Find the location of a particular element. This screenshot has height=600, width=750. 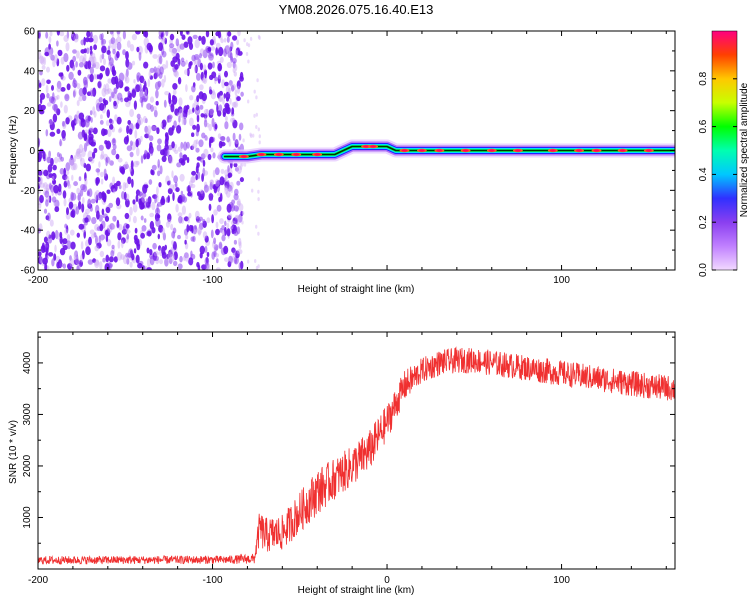

ridge-hotspot-core is located at coordinates (421, 150).